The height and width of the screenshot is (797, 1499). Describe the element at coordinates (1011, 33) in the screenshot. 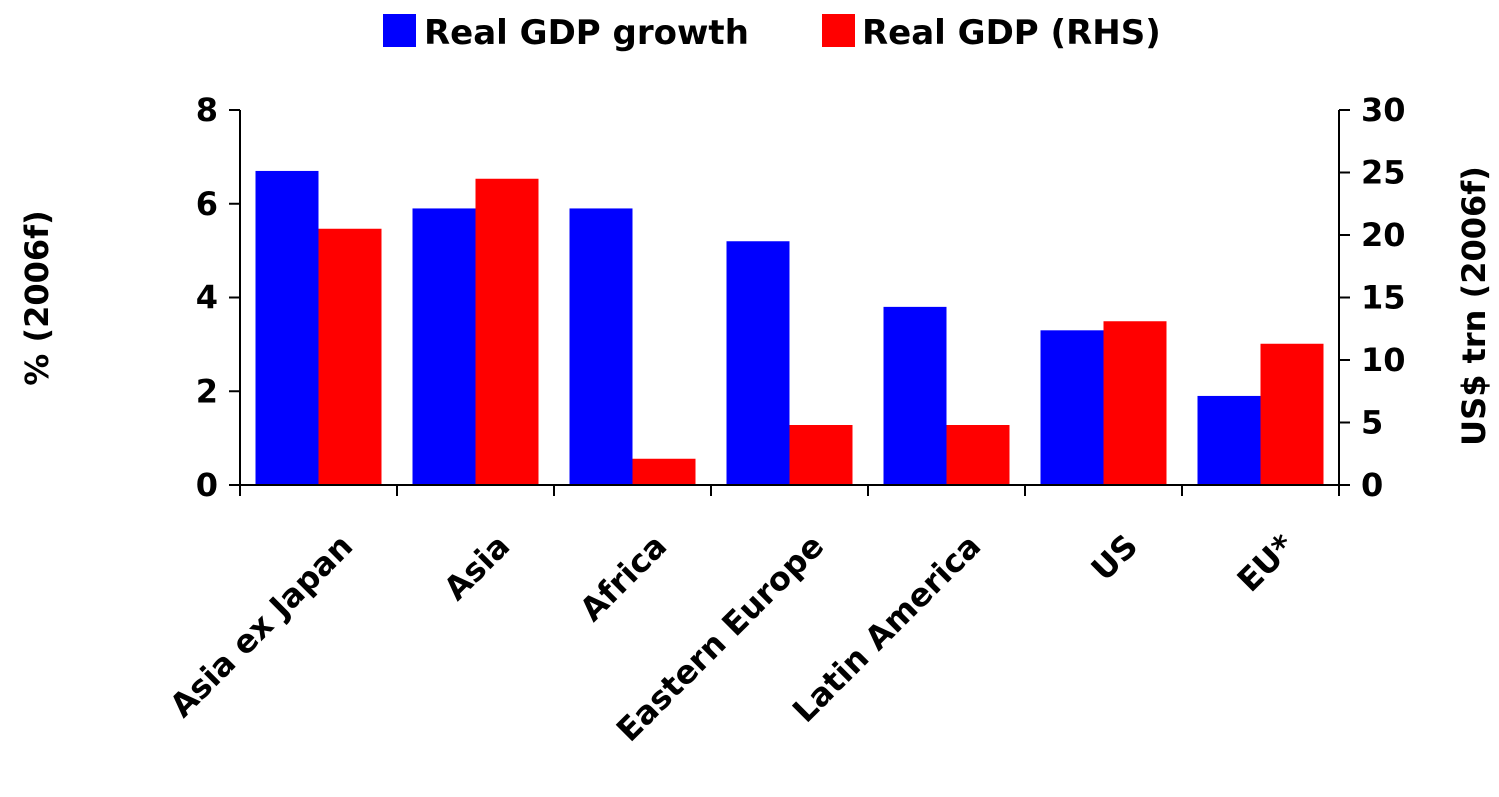

I see `legend-label-gdp: Real GDP (RHS)` at that location.